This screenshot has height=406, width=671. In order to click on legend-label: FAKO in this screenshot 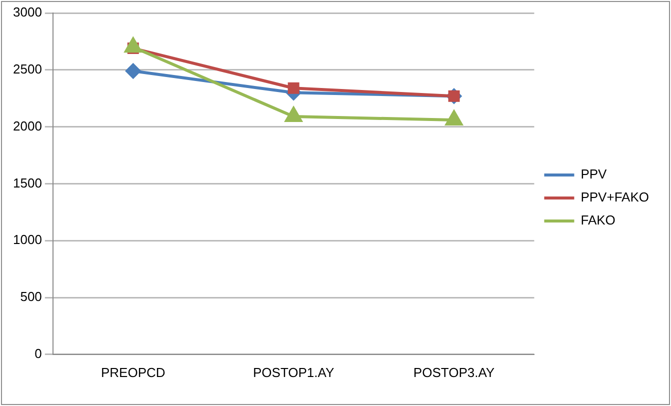, I will do `click(598, 220)`.